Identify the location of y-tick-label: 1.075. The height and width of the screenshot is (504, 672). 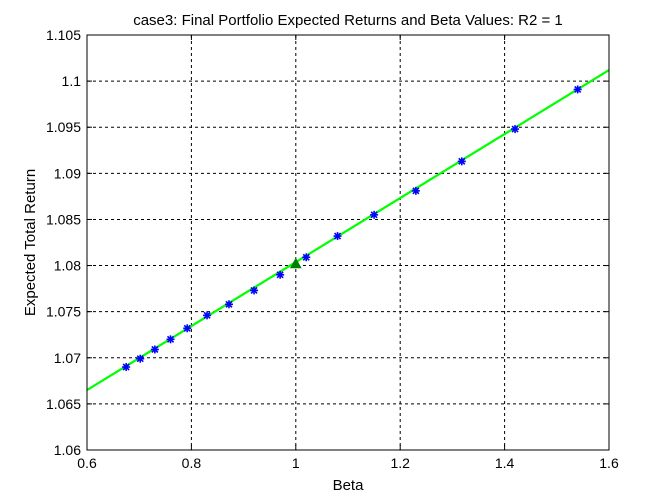
(63, 312).